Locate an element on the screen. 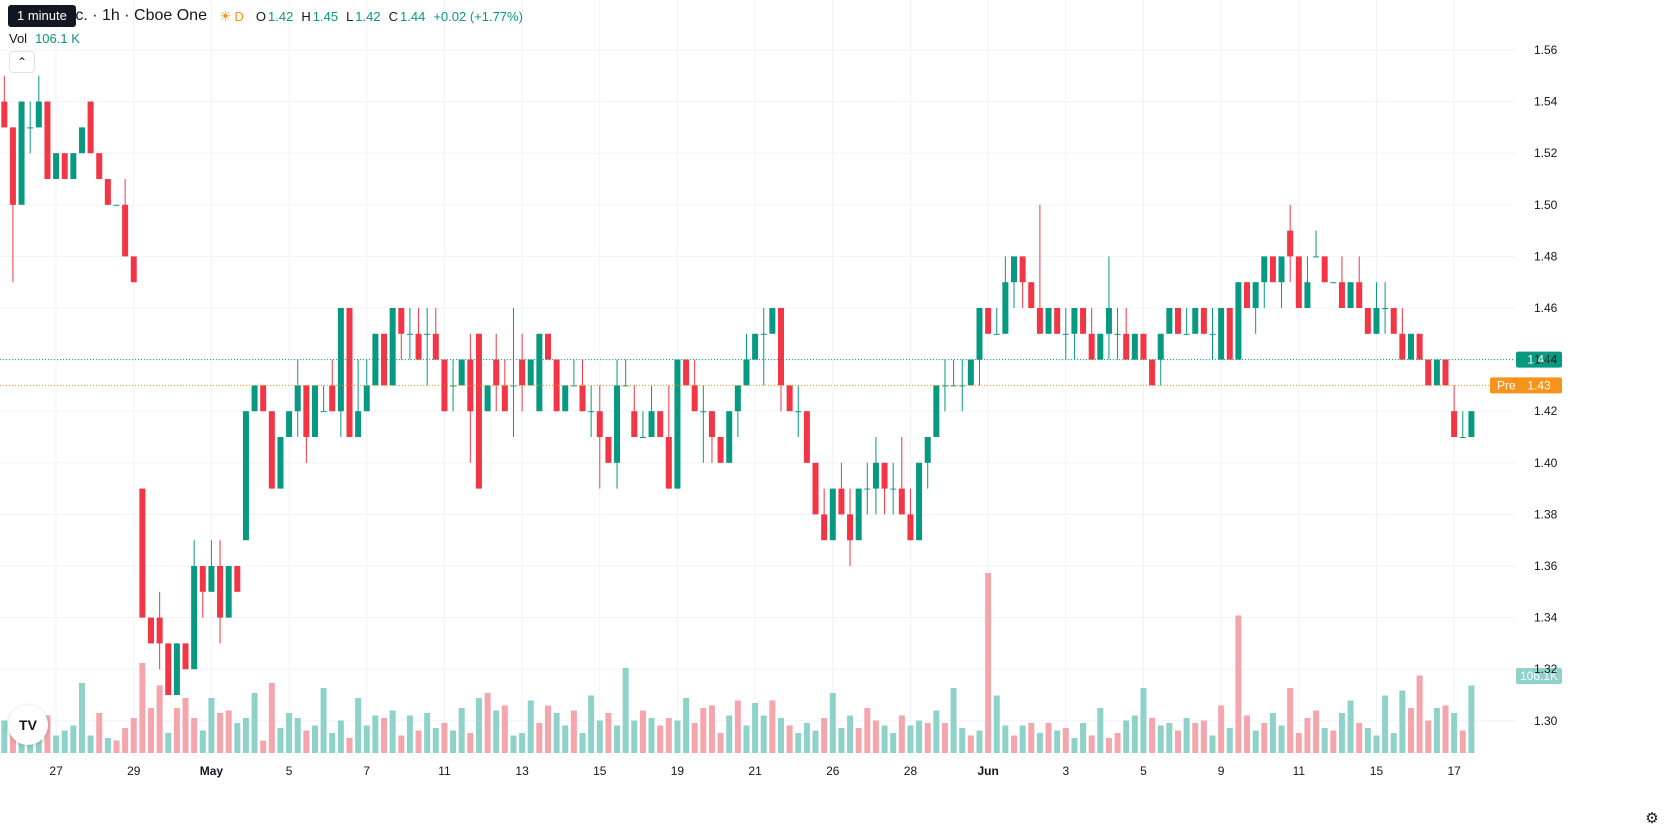 The image size is (1678, 840). y-tick-label: 1.40 is located at coordinates (1546, 463).